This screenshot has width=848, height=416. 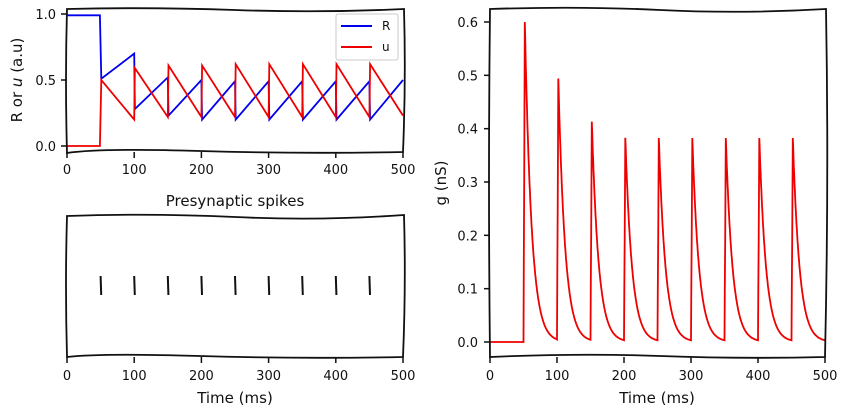 I want to click on panel-spikes-xtick-label: 300, so click(x=268, y=376).